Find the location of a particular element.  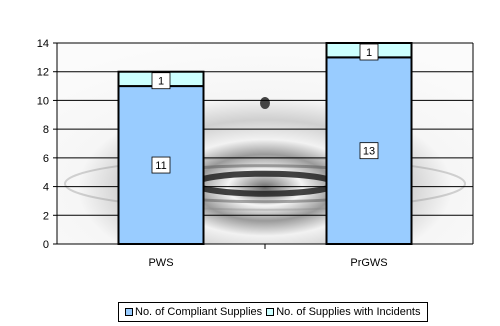

tick-label-y-8: 8 is located at coordinates (46, 130).